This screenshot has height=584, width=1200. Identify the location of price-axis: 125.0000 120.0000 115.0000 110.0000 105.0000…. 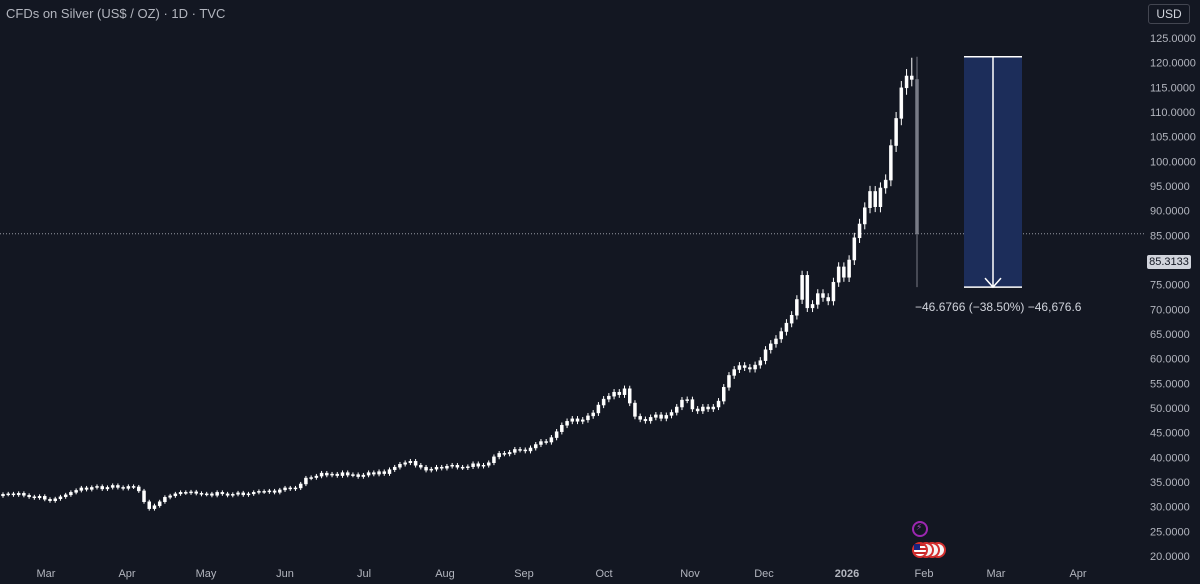
(1173, 298).